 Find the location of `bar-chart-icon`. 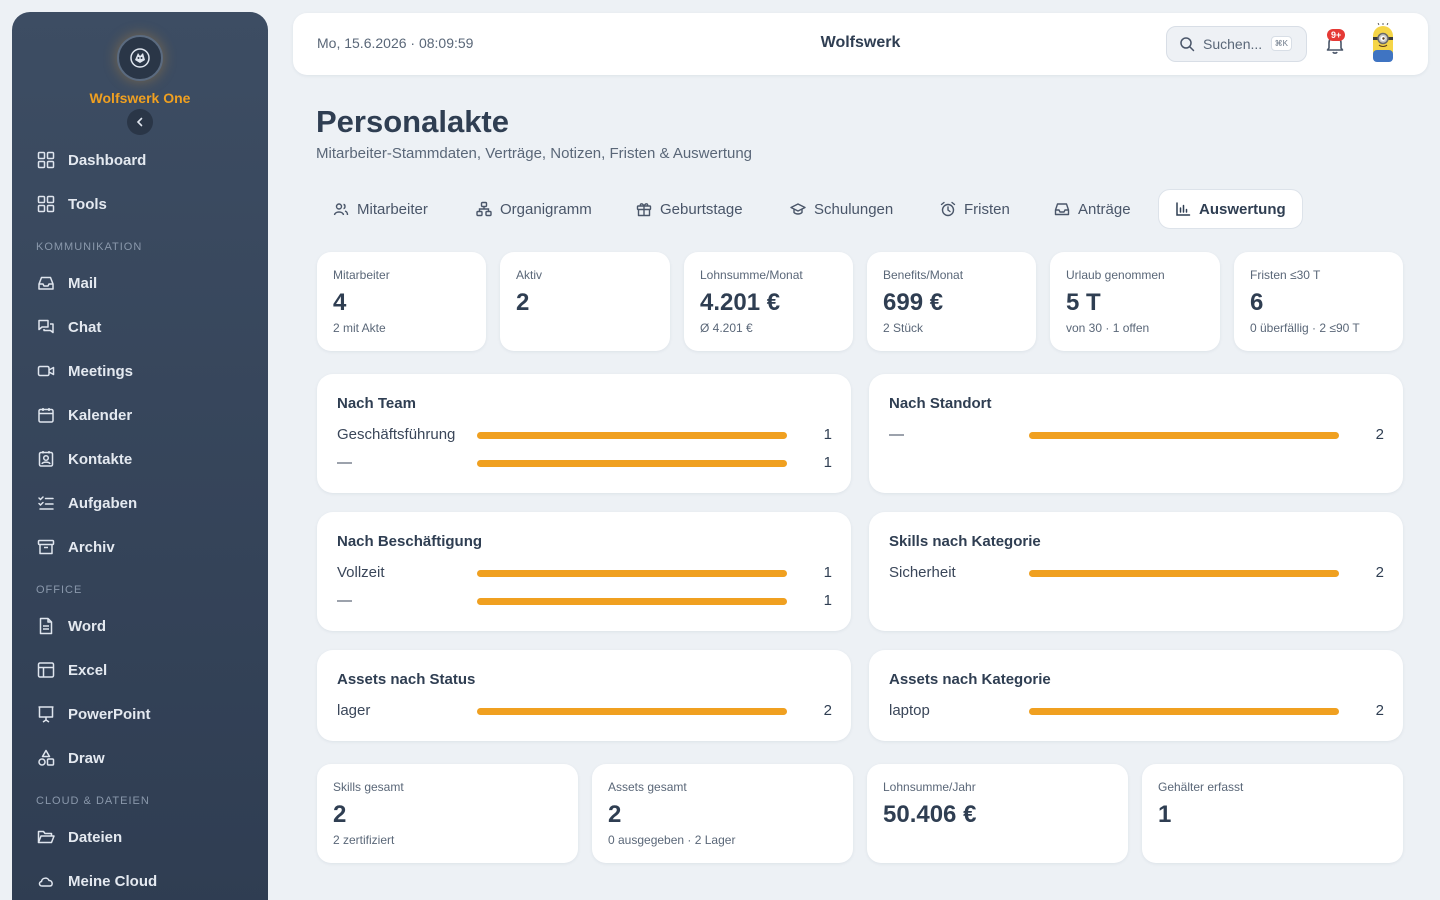

bar-chart-icon is located at coordinates (1183, 209).